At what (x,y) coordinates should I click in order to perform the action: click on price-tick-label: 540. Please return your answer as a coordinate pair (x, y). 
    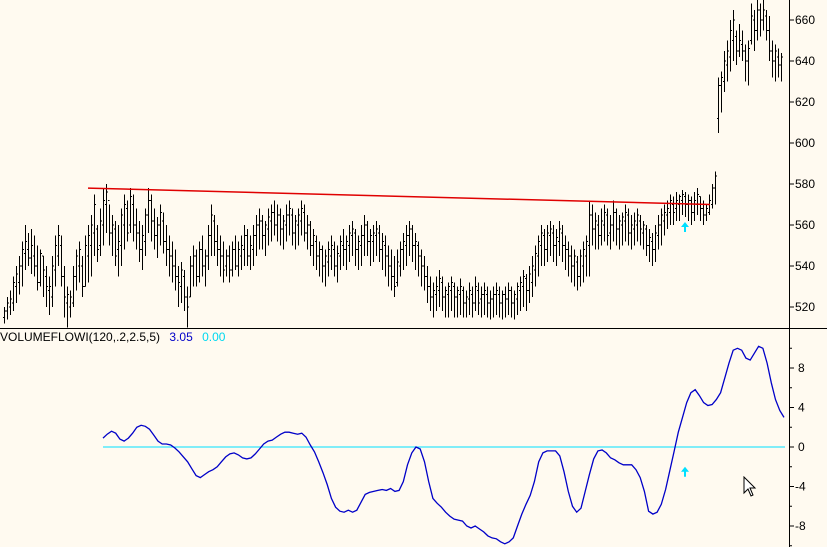
    Looking at the image, I should click on (805, 266).